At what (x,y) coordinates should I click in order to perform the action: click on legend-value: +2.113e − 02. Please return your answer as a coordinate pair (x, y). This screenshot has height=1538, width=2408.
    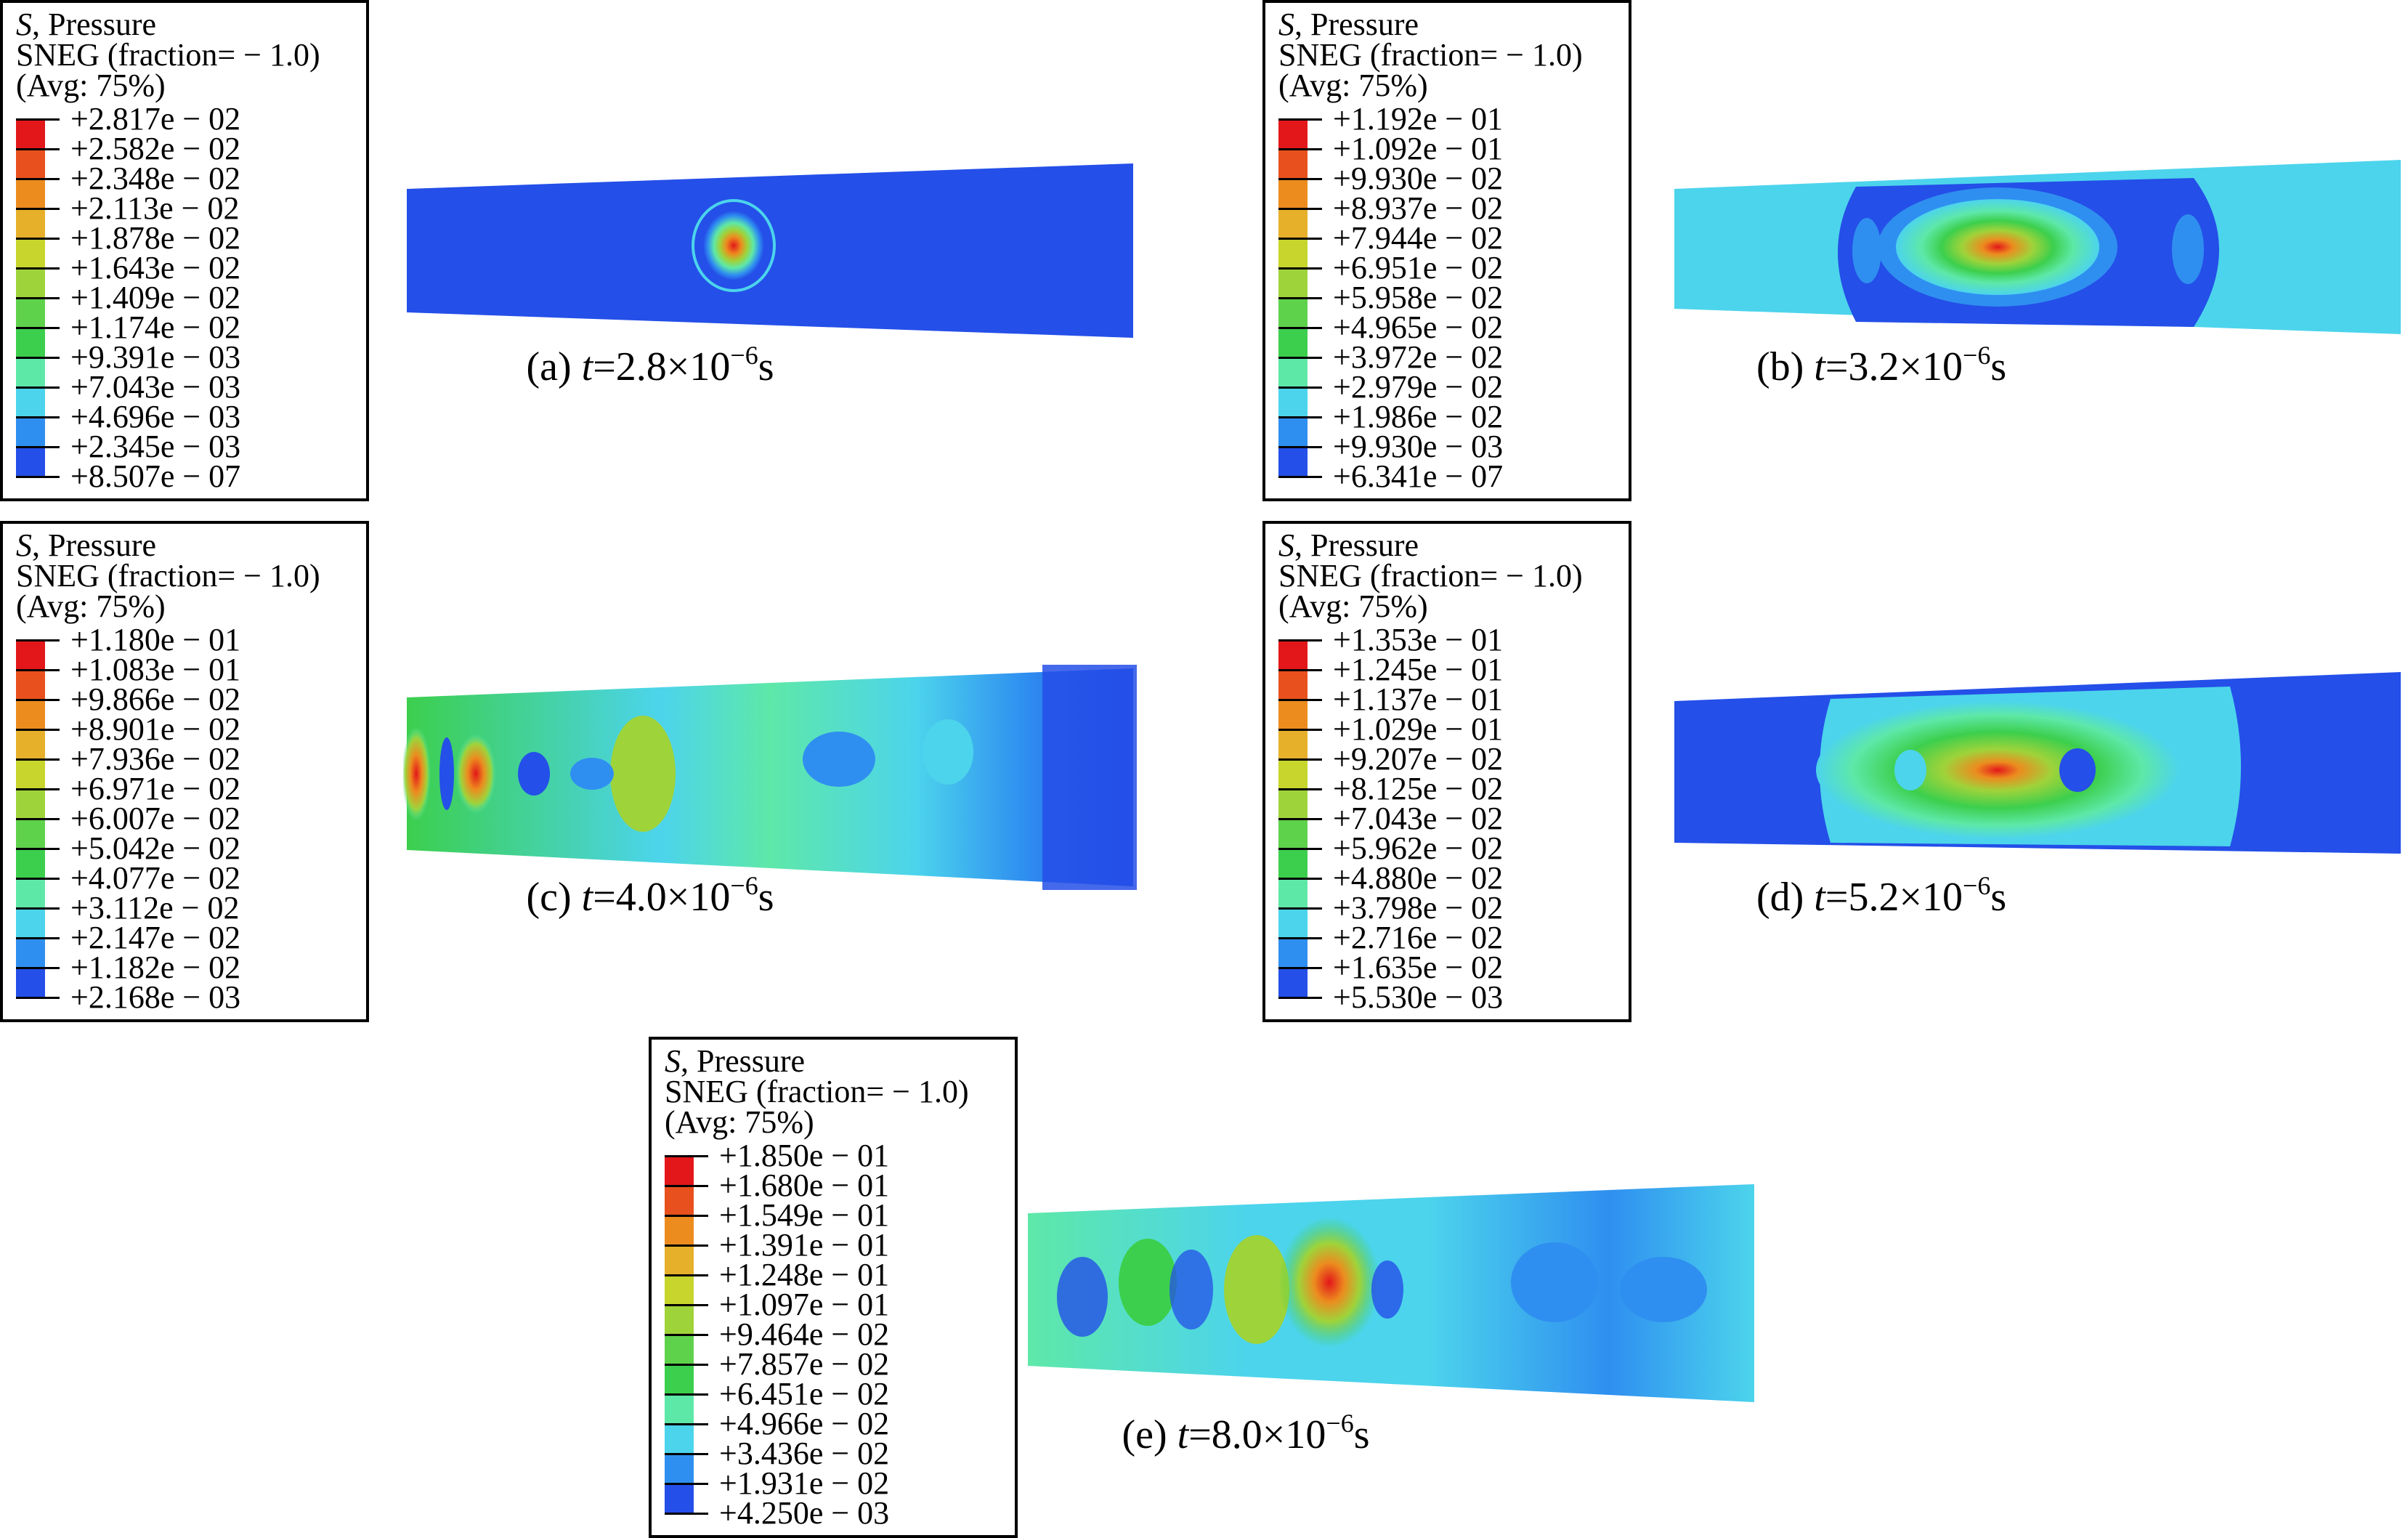
    Looking at the image, I should click on (155, 208).